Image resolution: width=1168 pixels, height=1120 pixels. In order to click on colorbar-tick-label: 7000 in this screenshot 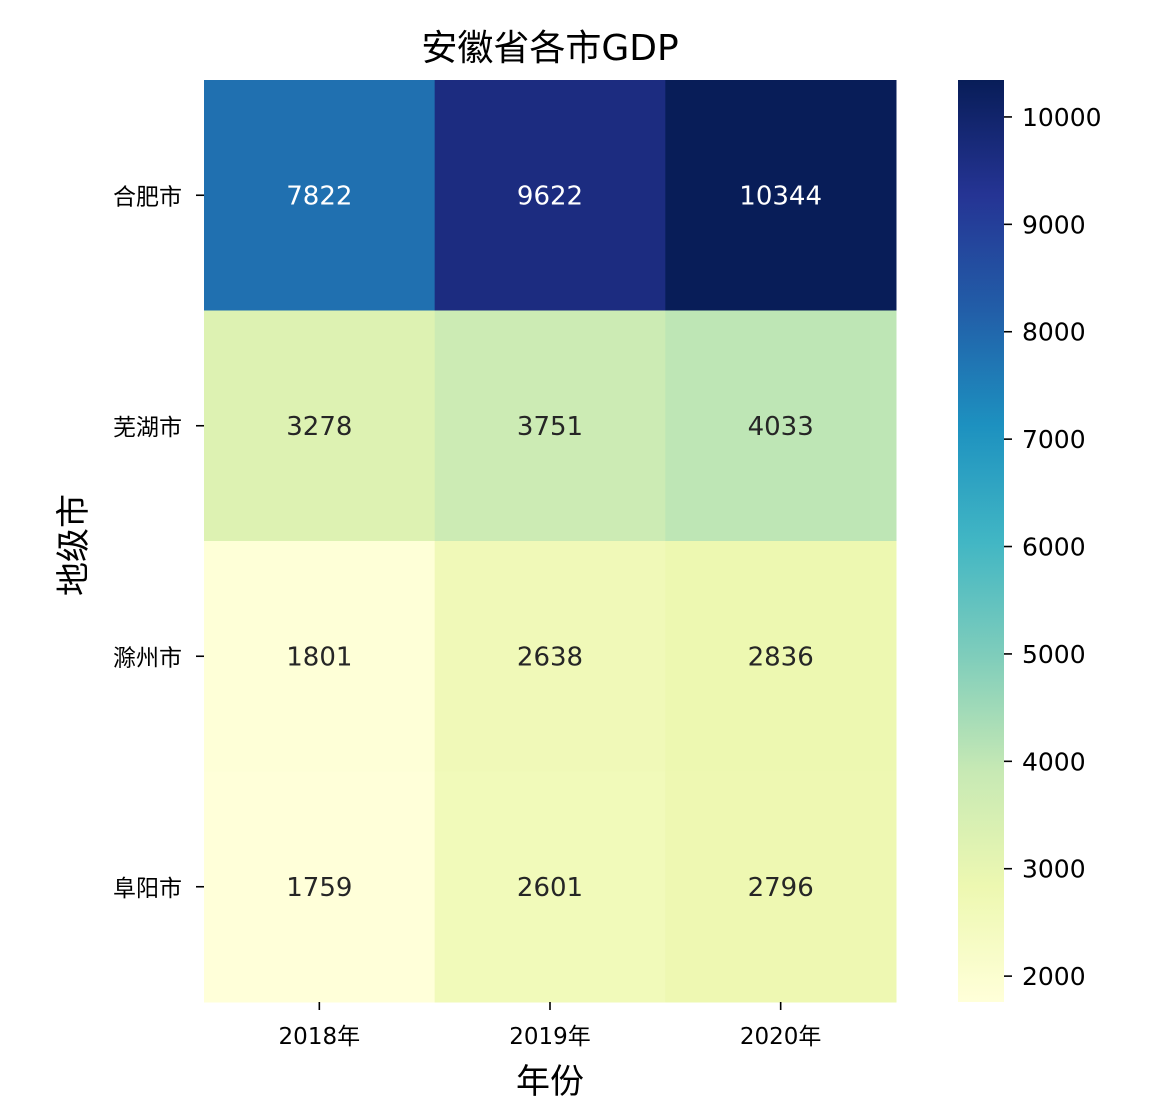, I will do `click(1054, 439)`.